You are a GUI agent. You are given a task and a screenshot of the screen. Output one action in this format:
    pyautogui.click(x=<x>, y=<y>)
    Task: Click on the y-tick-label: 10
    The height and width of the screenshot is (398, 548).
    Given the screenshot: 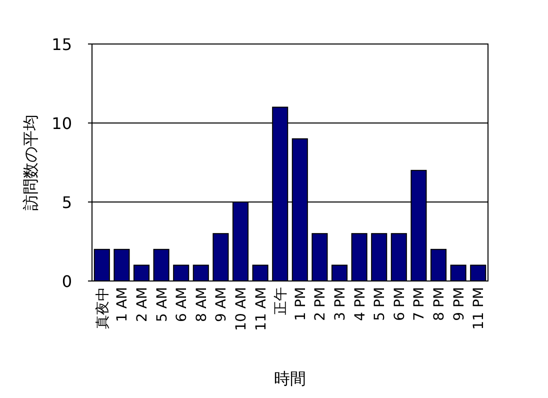 What is the action you would take?
    pyautogui.click(x=62, y=123)
    